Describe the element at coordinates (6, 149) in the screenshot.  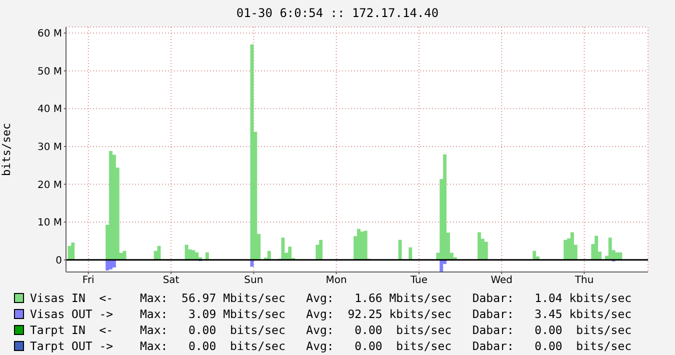
I see `y-axis-title: bits/sec` at that location.